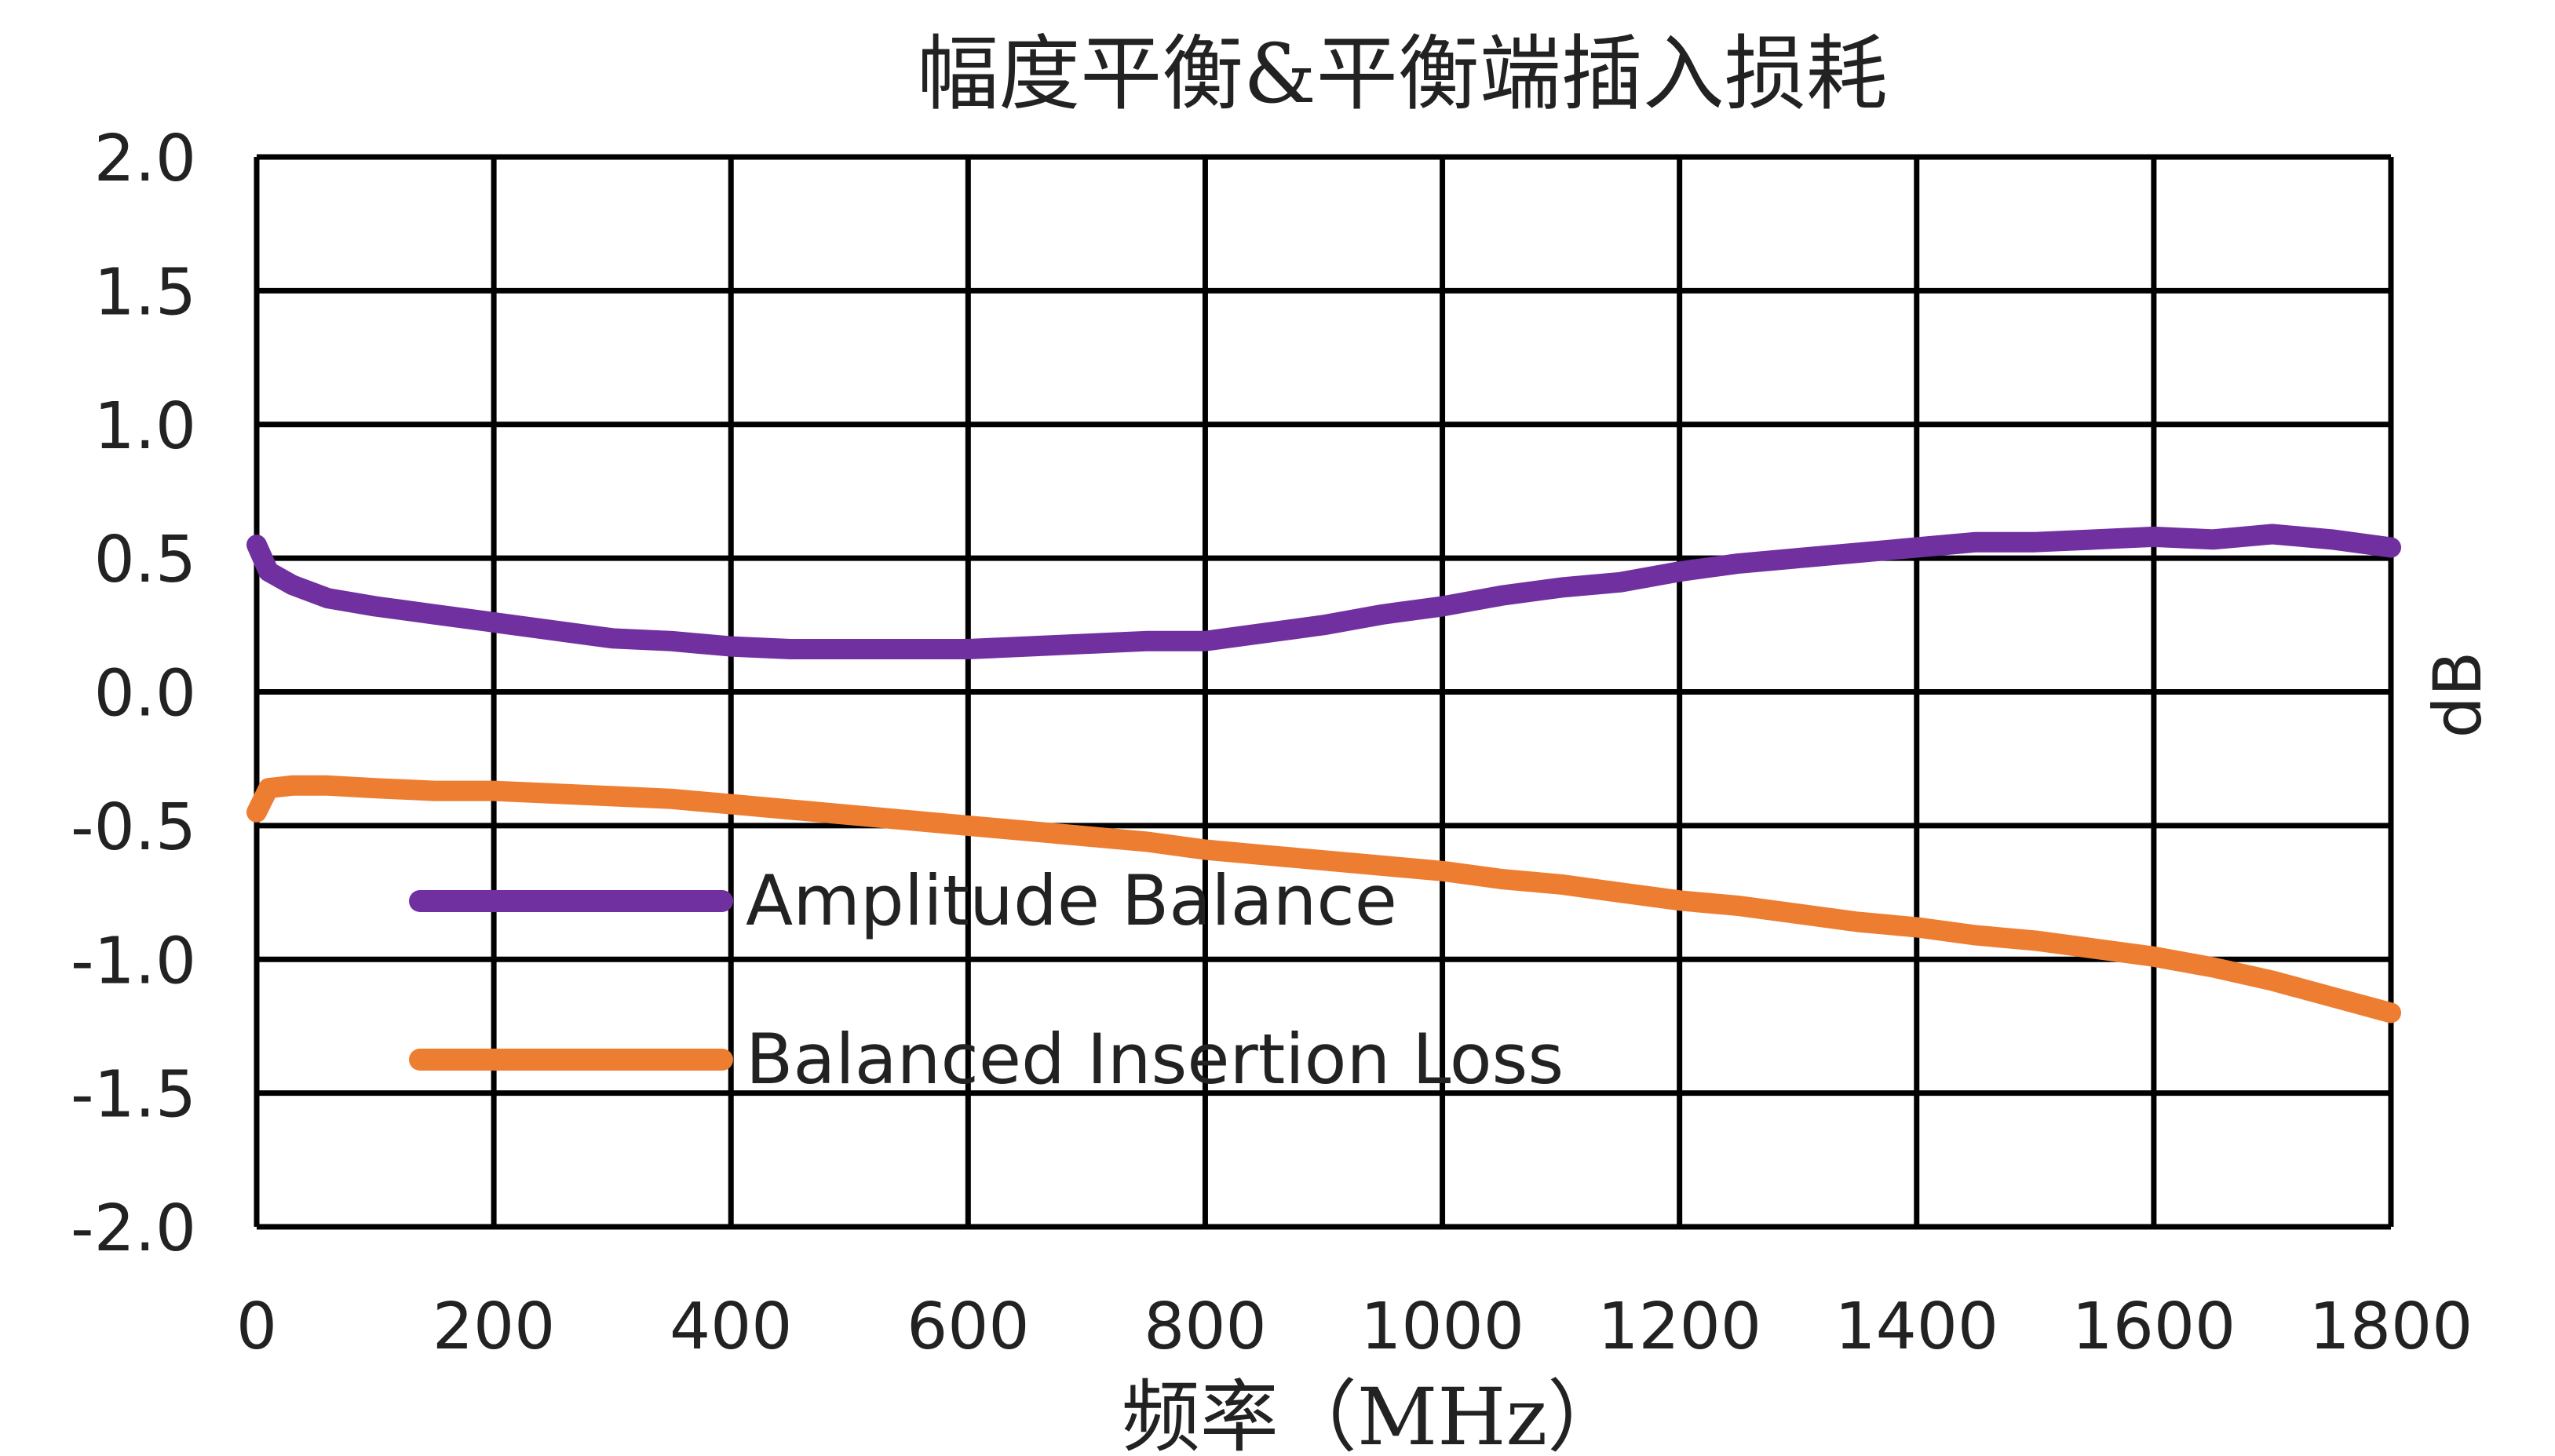  Describe the element at coordinates (256, 1327) in the screenshot. I see `x-tick-label: 0` at that location.